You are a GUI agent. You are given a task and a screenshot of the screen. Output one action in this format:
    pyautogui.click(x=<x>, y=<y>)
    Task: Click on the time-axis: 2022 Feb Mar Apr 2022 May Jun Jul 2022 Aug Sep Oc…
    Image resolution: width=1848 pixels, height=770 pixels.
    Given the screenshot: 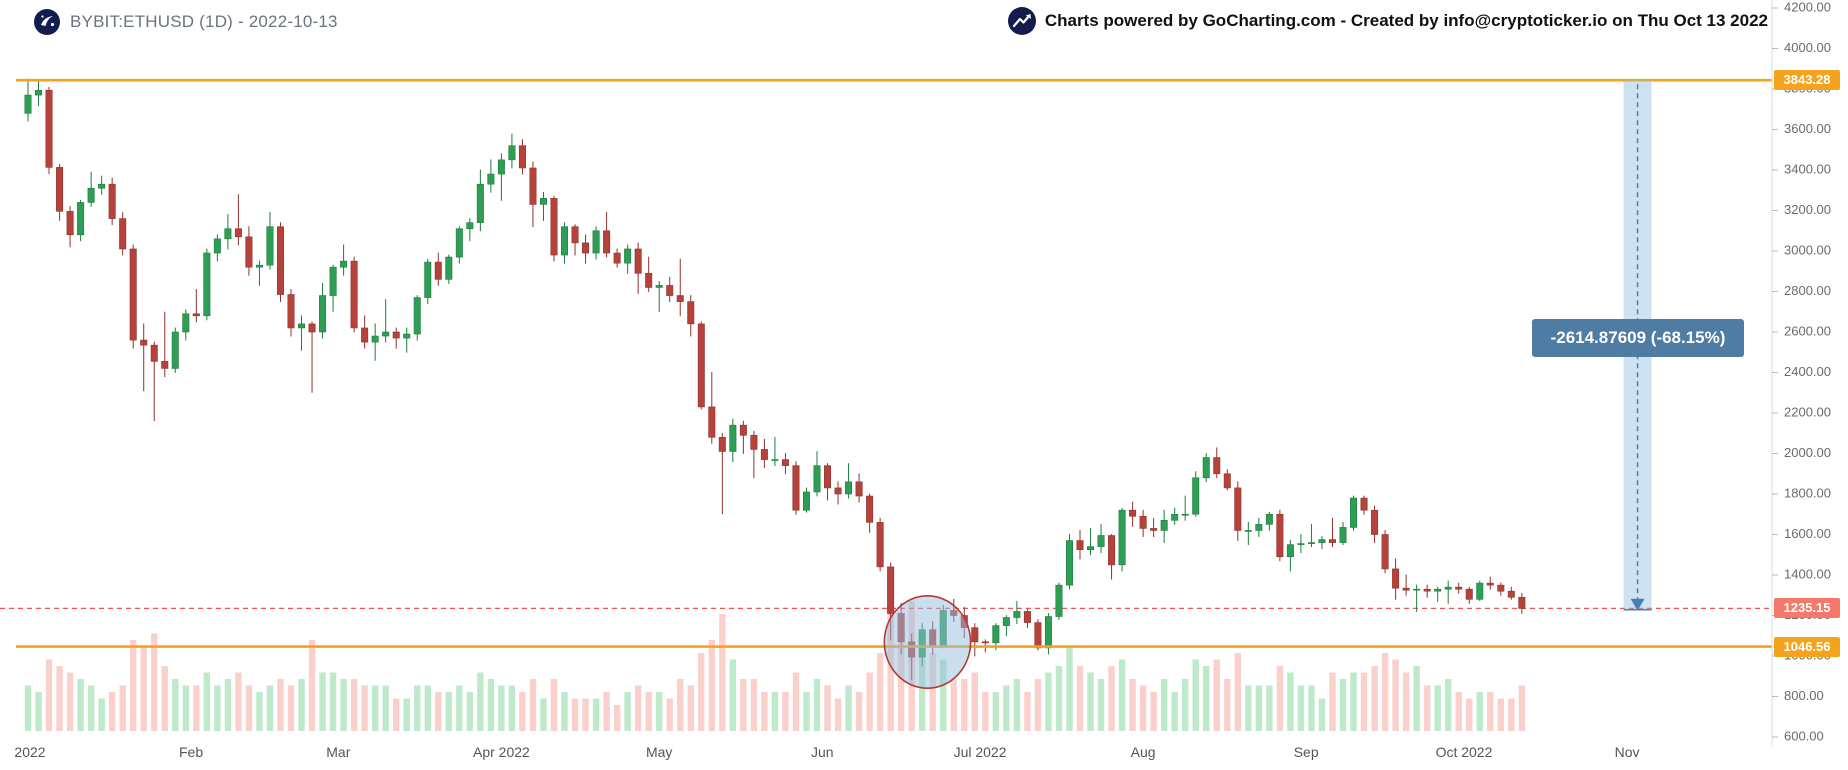 What is the action you would take?
    pyautogui.click(x=826, y=752)
    